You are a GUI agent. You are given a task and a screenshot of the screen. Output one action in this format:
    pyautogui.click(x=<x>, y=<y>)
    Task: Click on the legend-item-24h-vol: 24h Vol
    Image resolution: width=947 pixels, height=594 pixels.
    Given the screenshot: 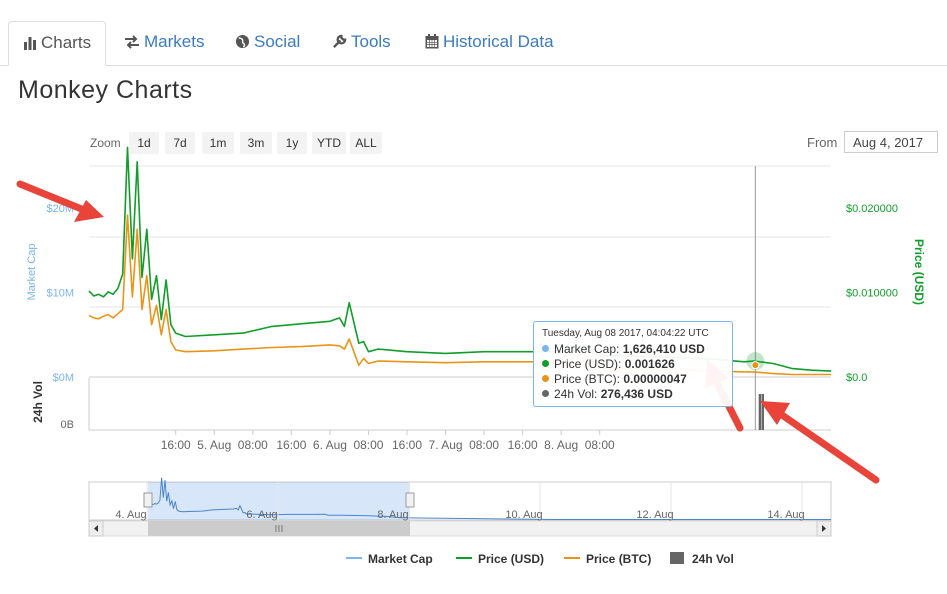 What is the action you would take?
    pyautogui.click(x=702, y=559)
    